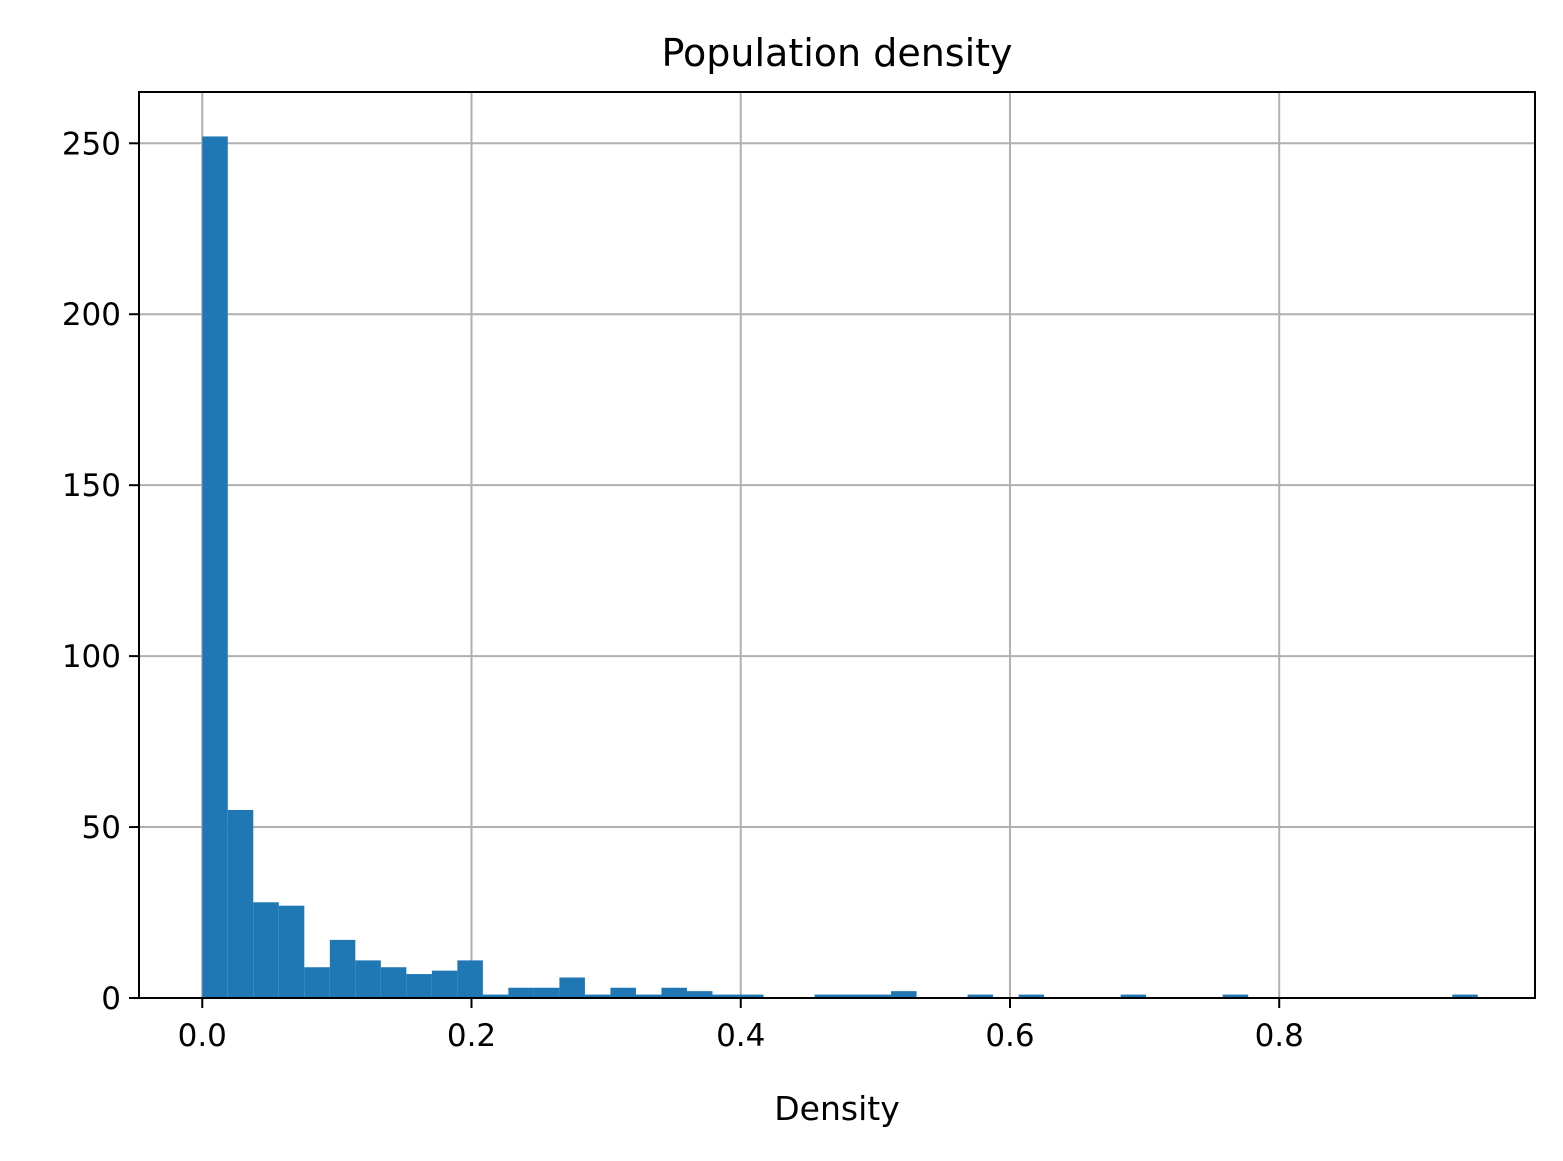 This screenshot has height=1161, width=1563. Describe the element at coordinates (91, 315) in the screenshot. I see `y-tick-label: 200` at that location.